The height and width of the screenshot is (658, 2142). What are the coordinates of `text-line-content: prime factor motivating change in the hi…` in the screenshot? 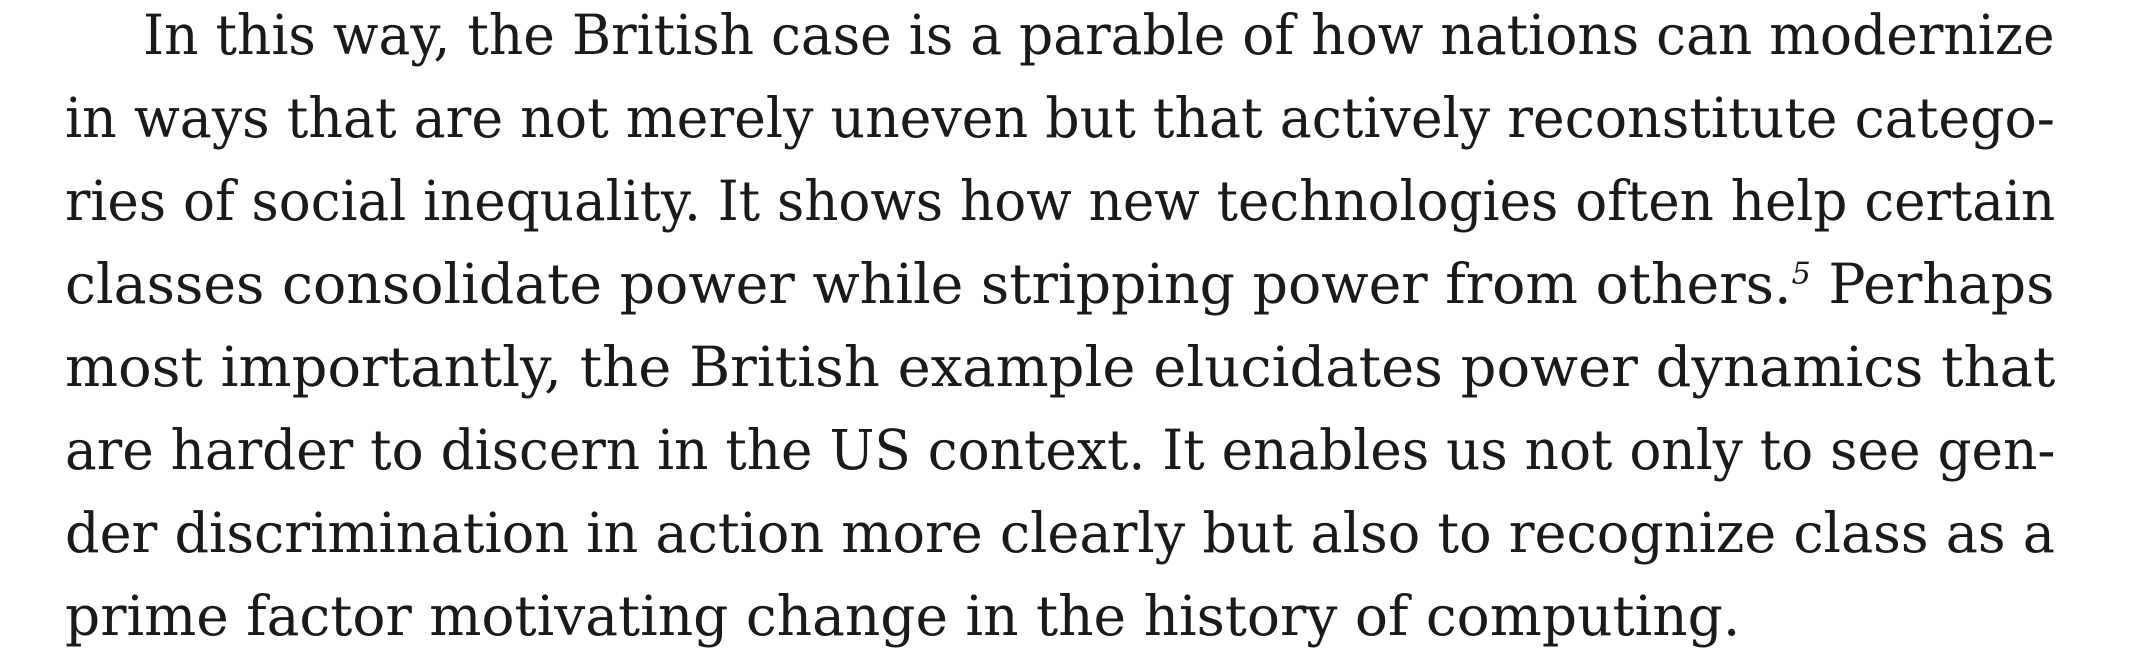 It's located at (903, 616).